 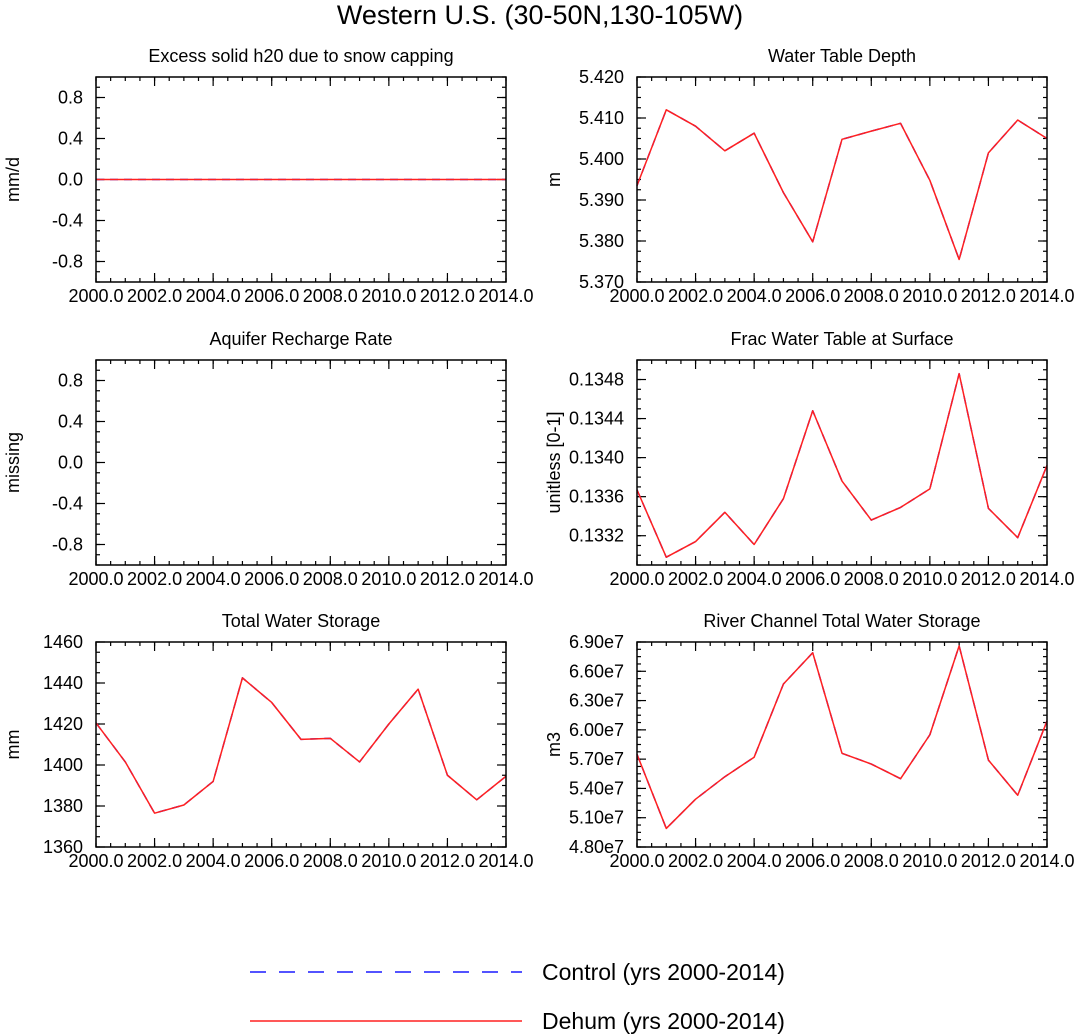 What do you see at coordinates (596, 788) in the screenshot?
I see `y-tick-label: 5.40e7` at bounding box center [596, 788].